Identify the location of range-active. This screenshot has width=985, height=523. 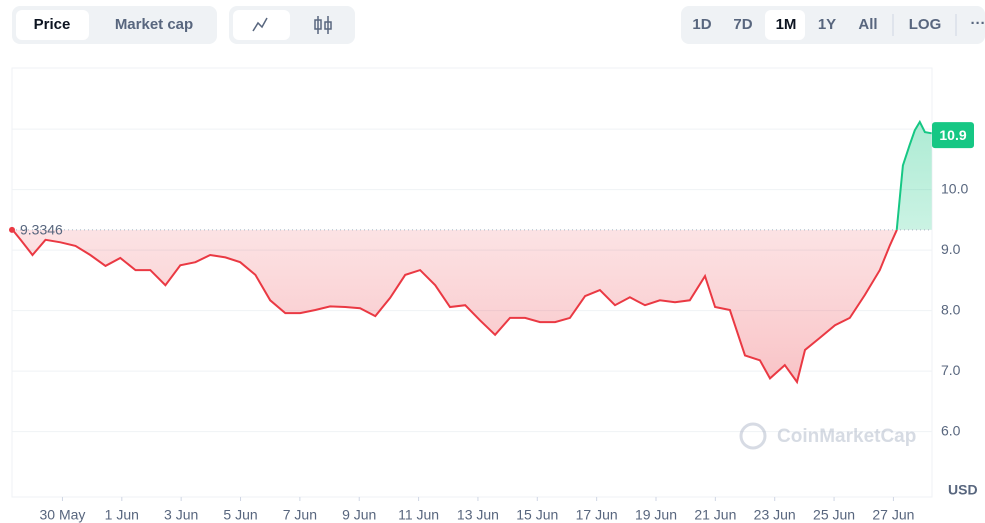
(785, 25).